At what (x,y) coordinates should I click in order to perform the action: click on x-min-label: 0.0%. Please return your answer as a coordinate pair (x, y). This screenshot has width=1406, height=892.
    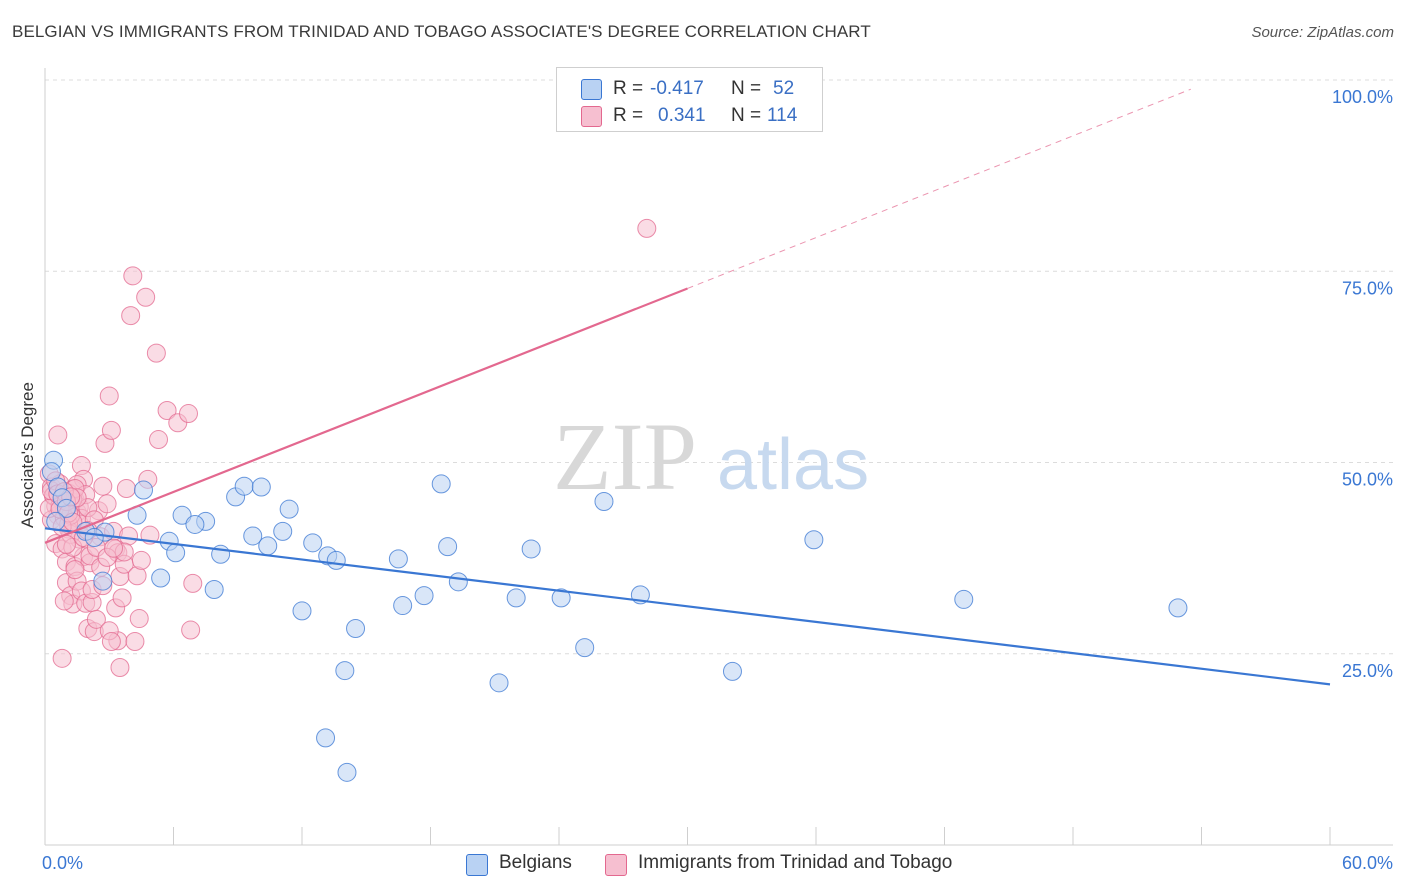
    Looking at the image, I should click on (62, 863).